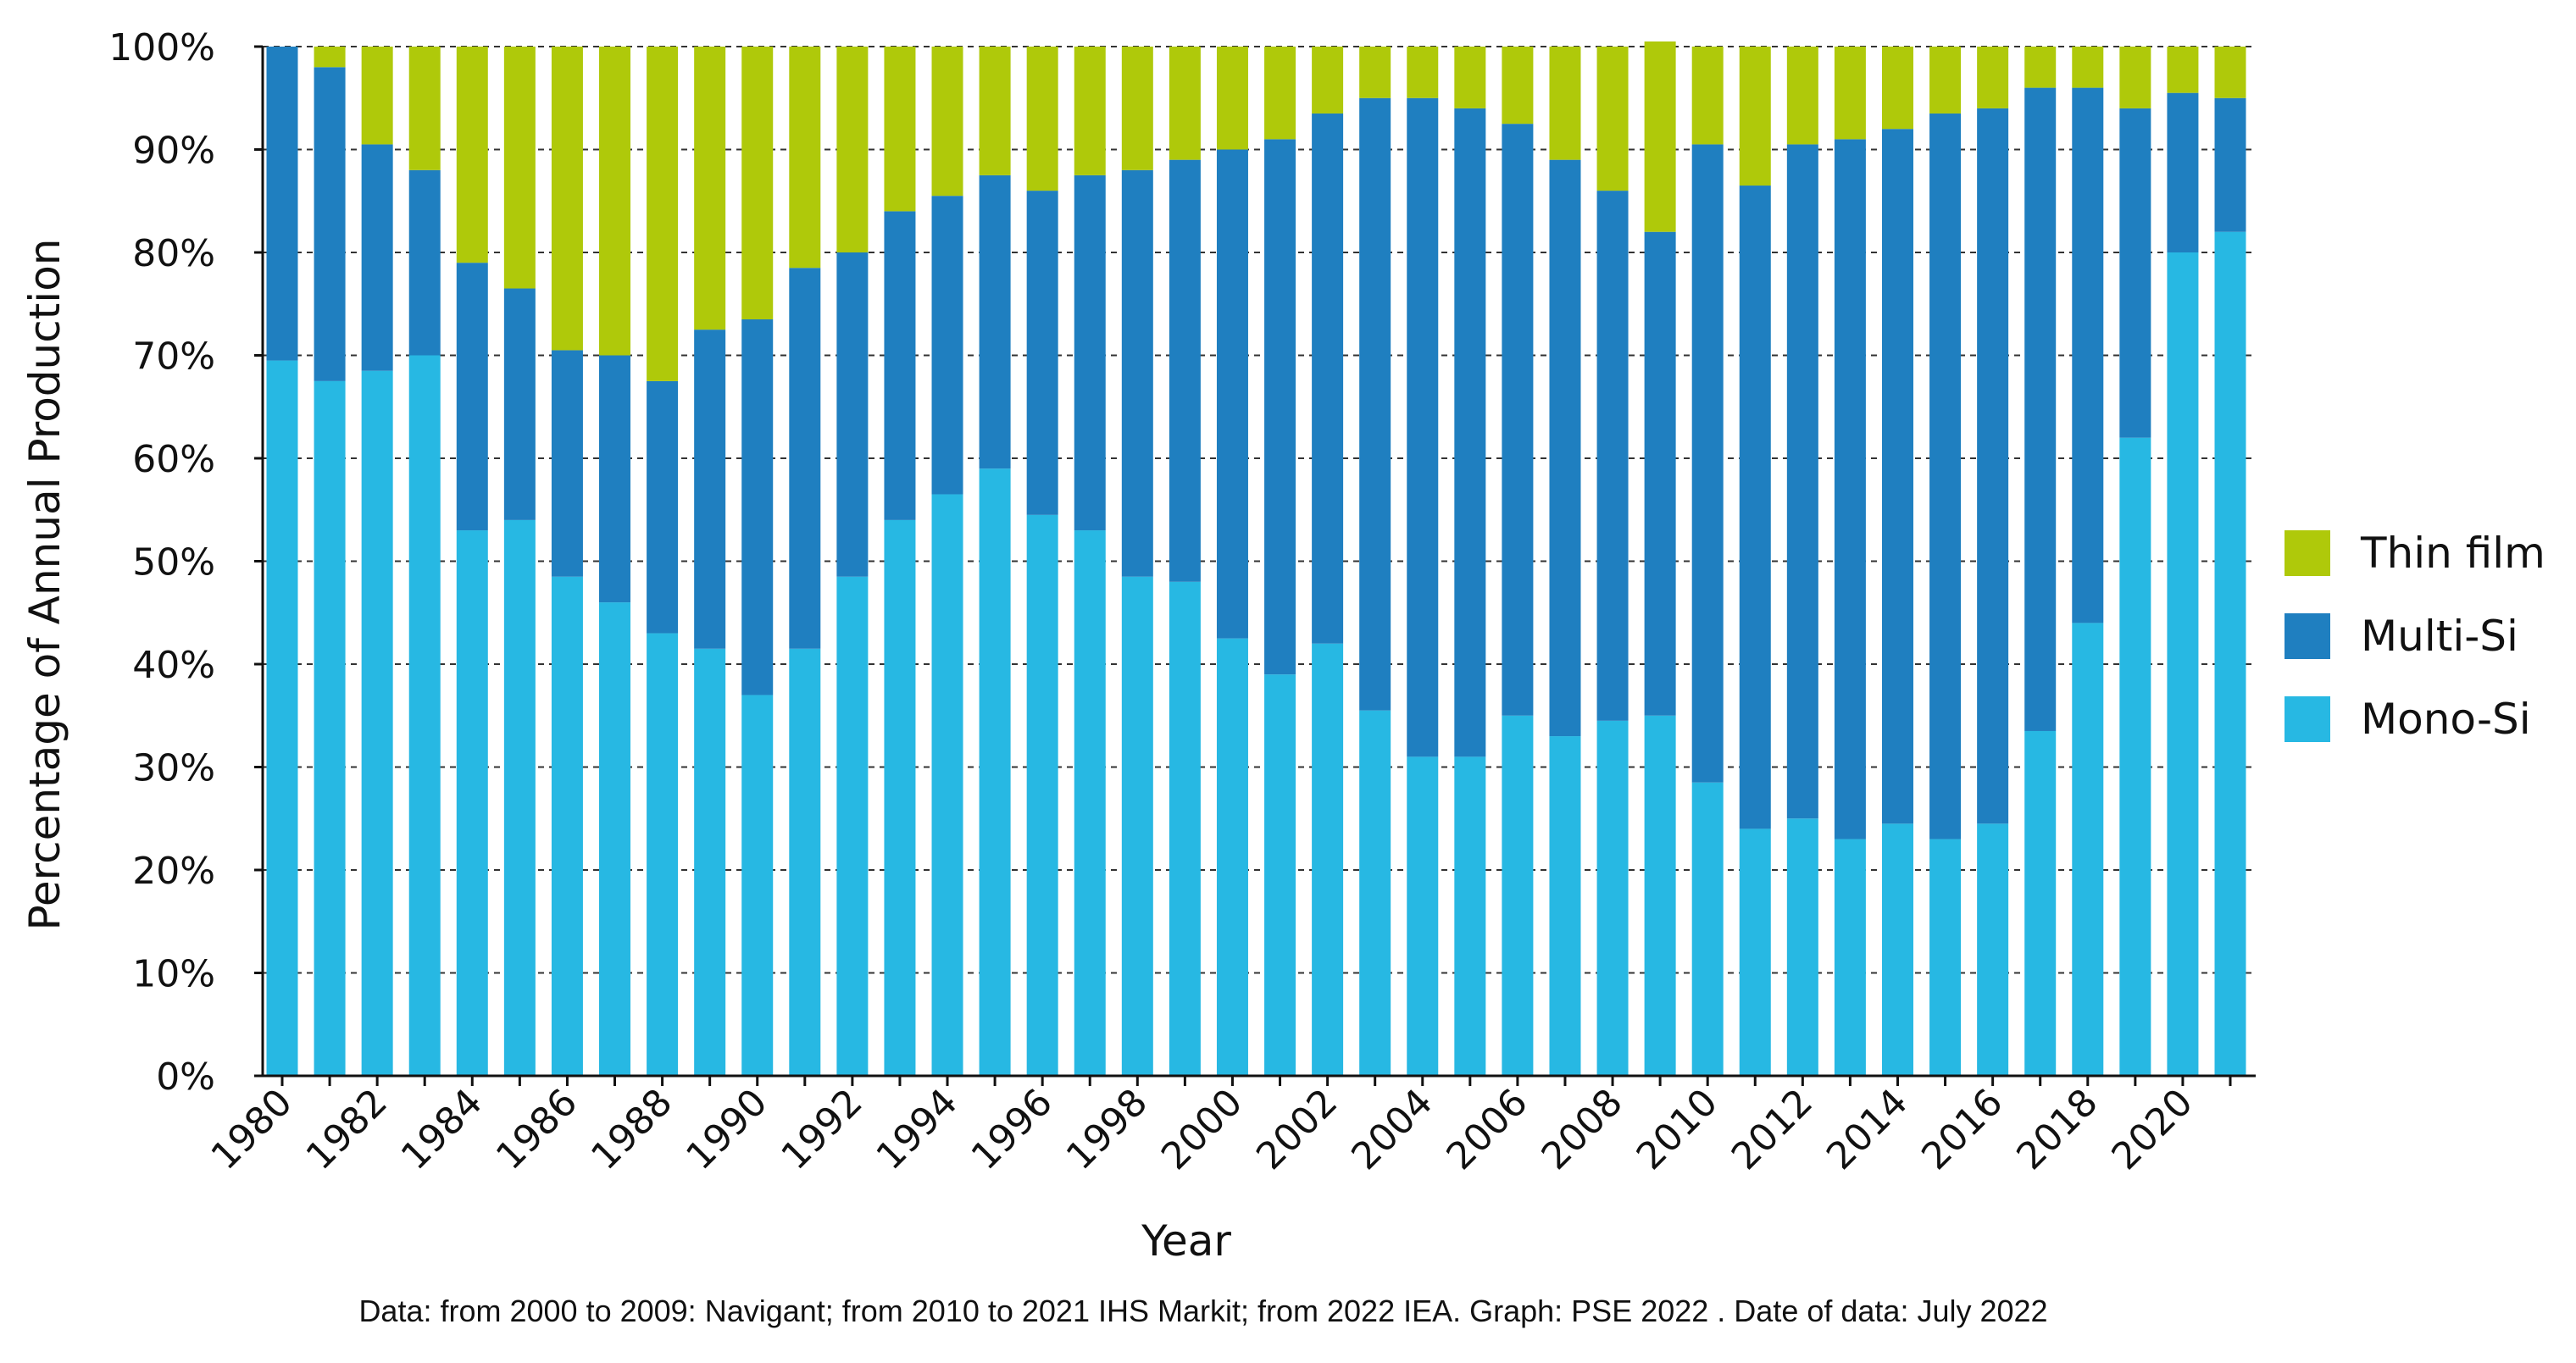  Describe the element at coordinates (1375, 893) in the screenshot. I see `bar-segment-mono-si-2003` at that location.